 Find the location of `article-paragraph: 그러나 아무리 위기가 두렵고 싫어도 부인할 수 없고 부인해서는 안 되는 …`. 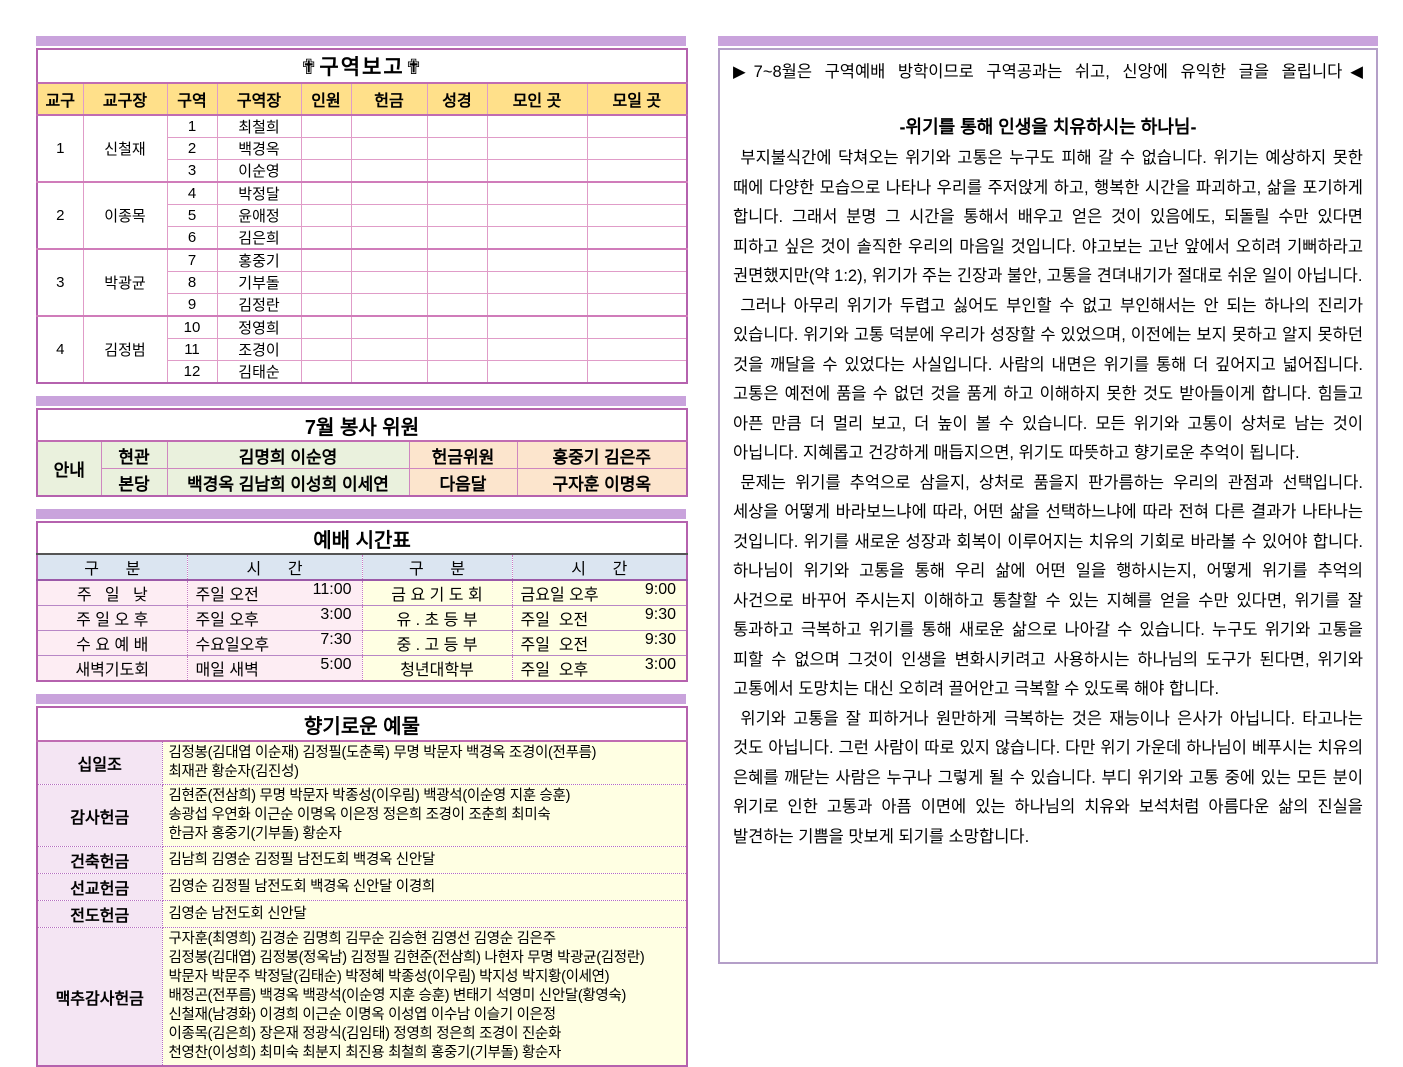

article-paragraph: 그러나 아무리 위기가 두렵고 싫어도 부인할 수 없고 부인해서는 안 되는 … is located at coordinates (1048, 379).